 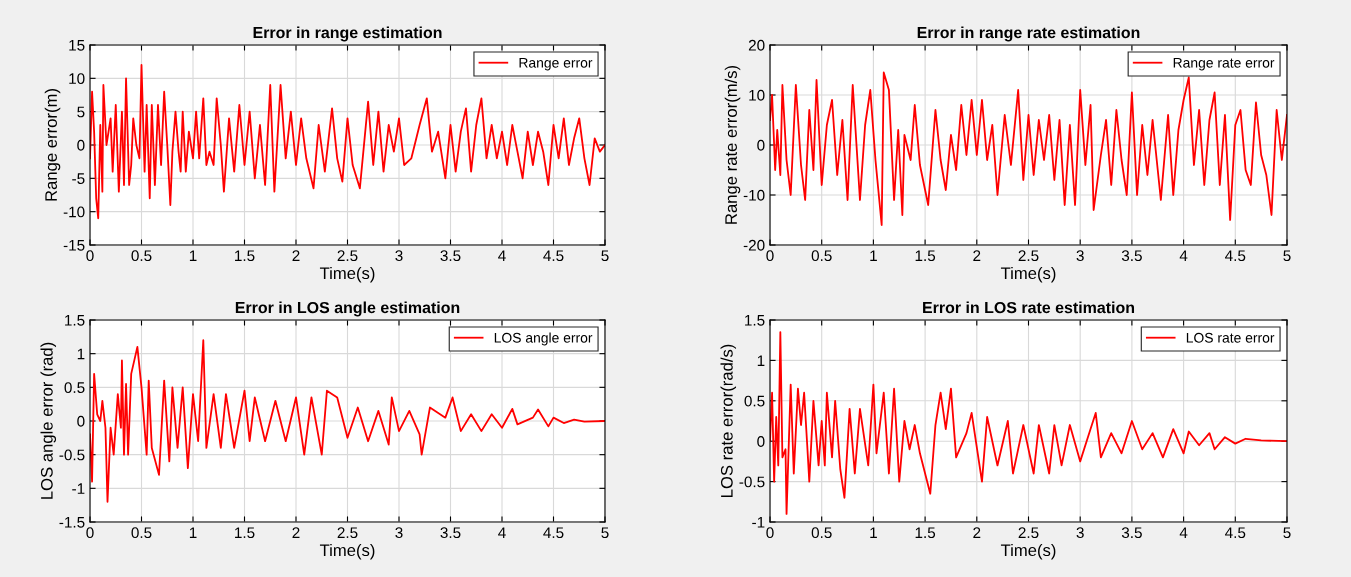 I want to click on legend-label: LOS rate error, so click(x=1230, y=337).